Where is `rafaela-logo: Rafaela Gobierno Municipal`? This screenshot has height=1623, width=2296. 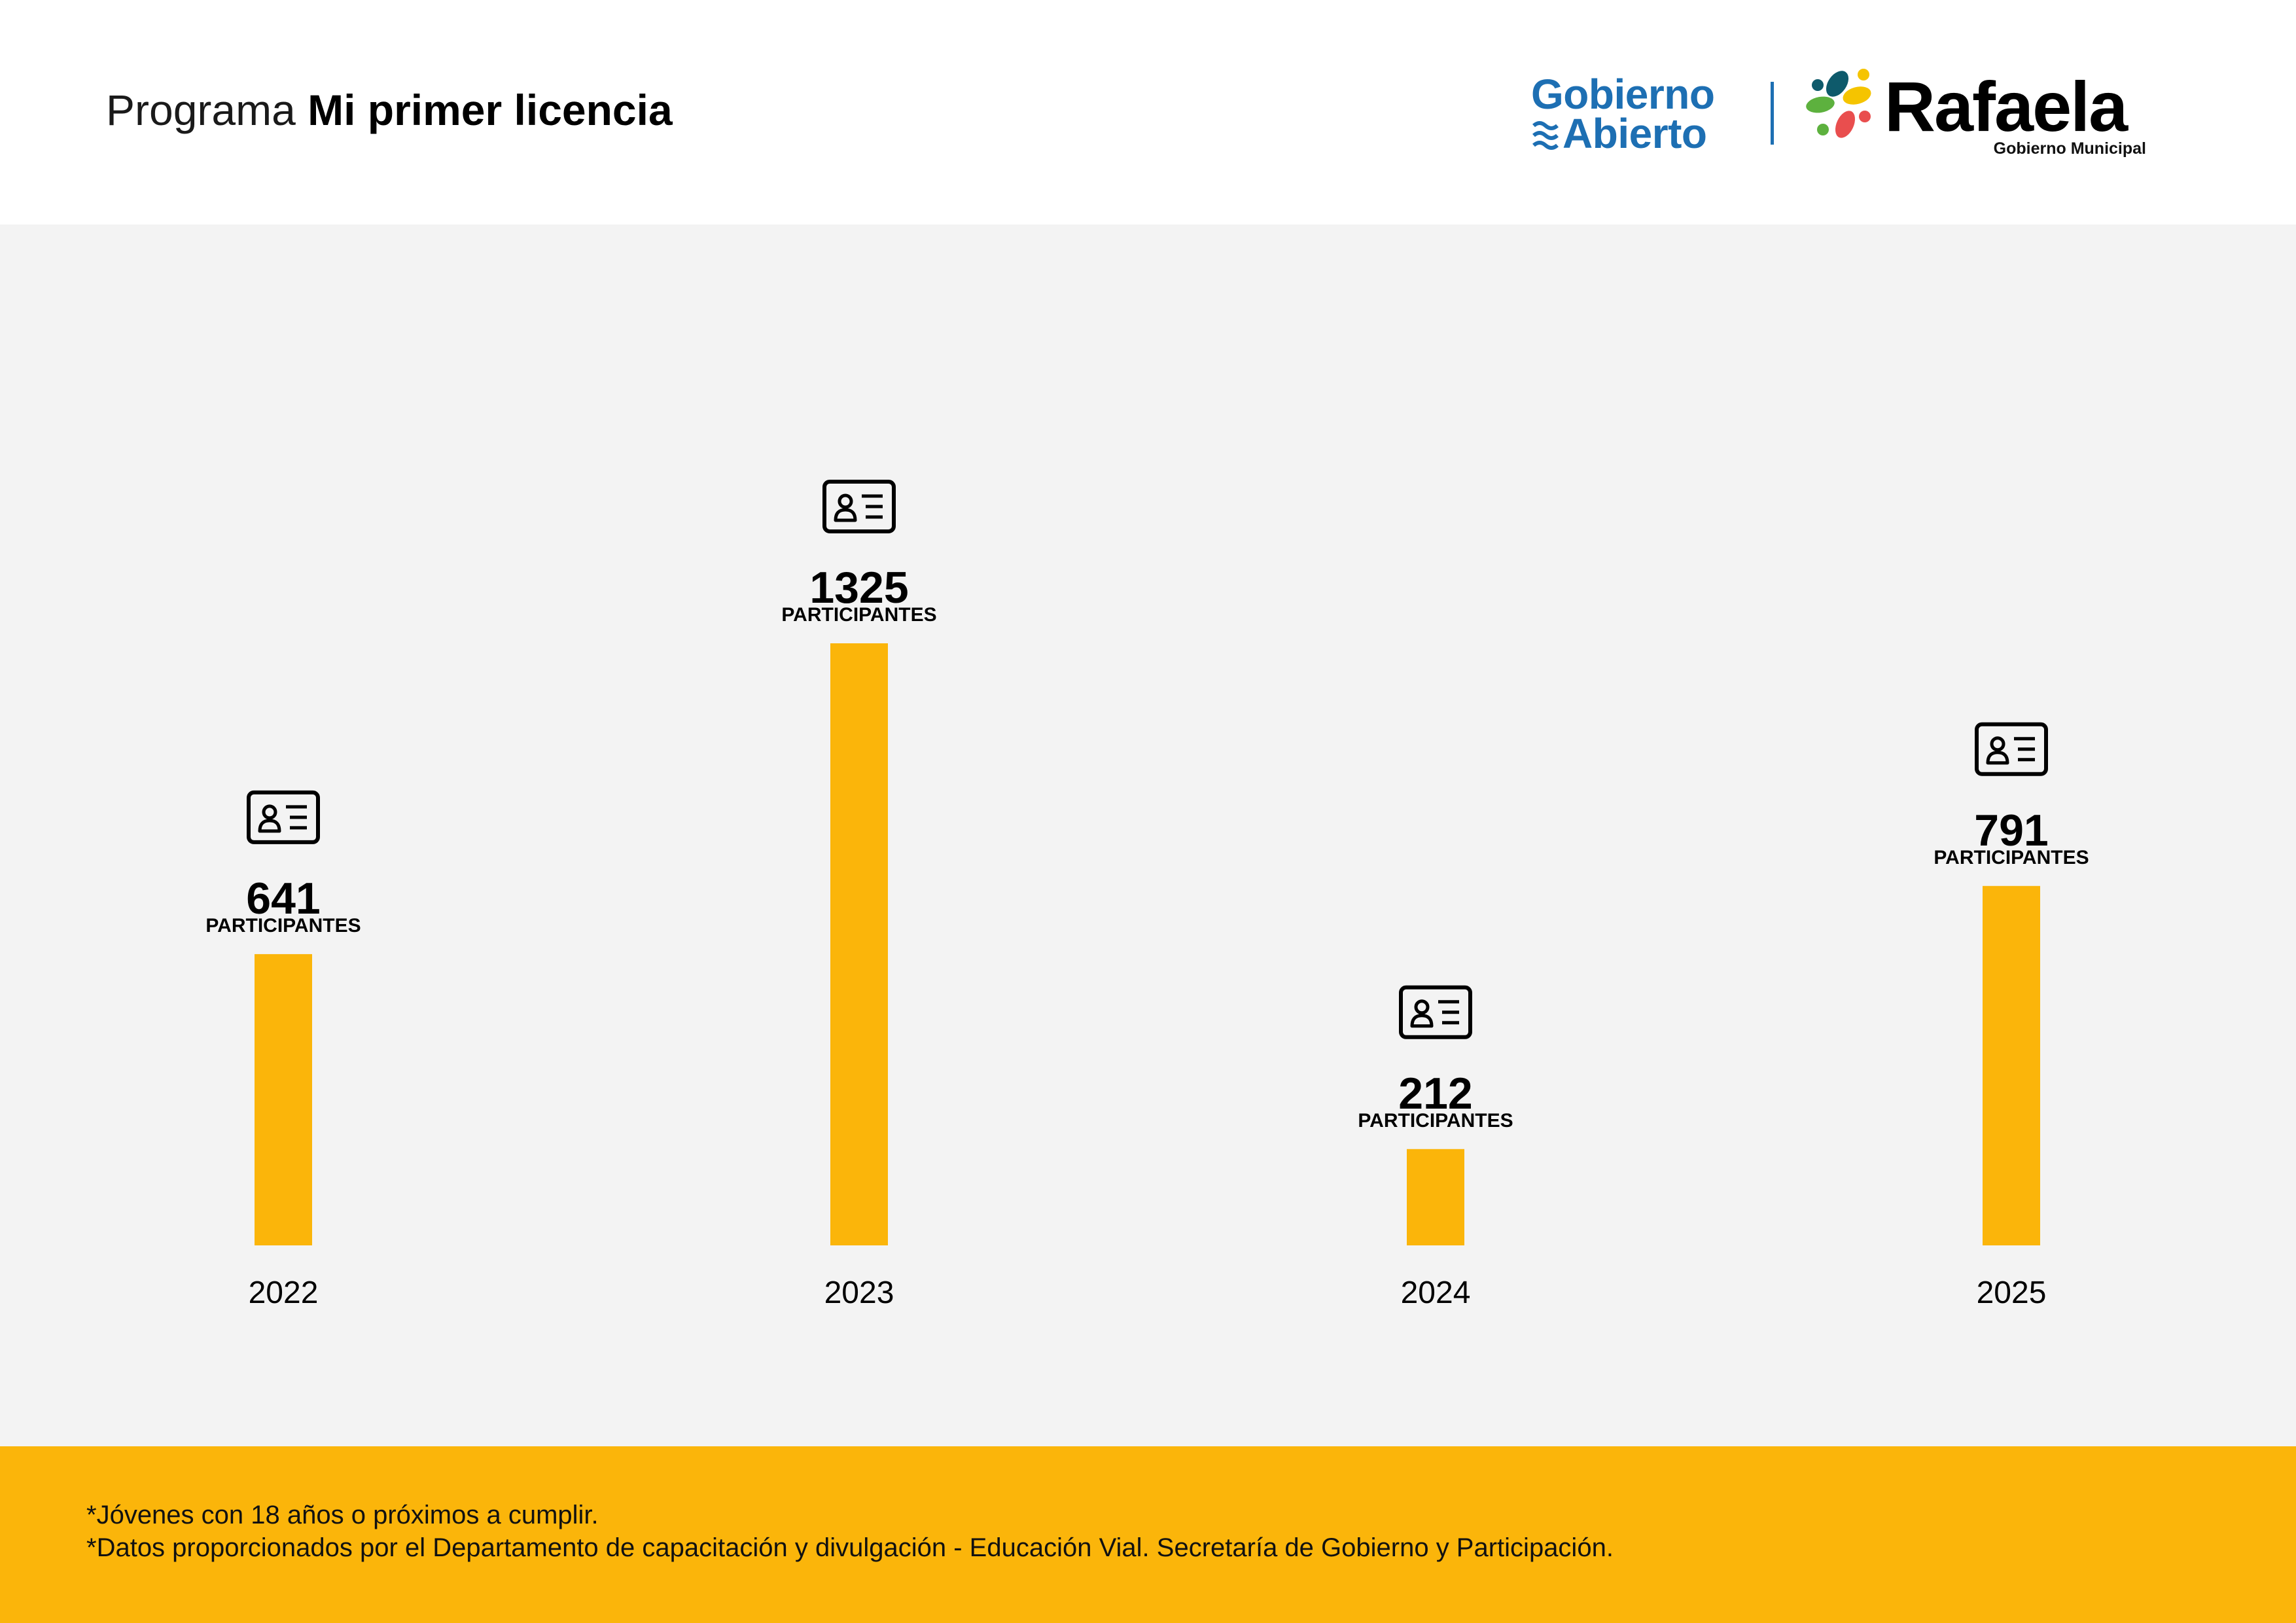
rafaela-logo: Rafaela Gobierno Municipal is located at coordinates (1972, 115).